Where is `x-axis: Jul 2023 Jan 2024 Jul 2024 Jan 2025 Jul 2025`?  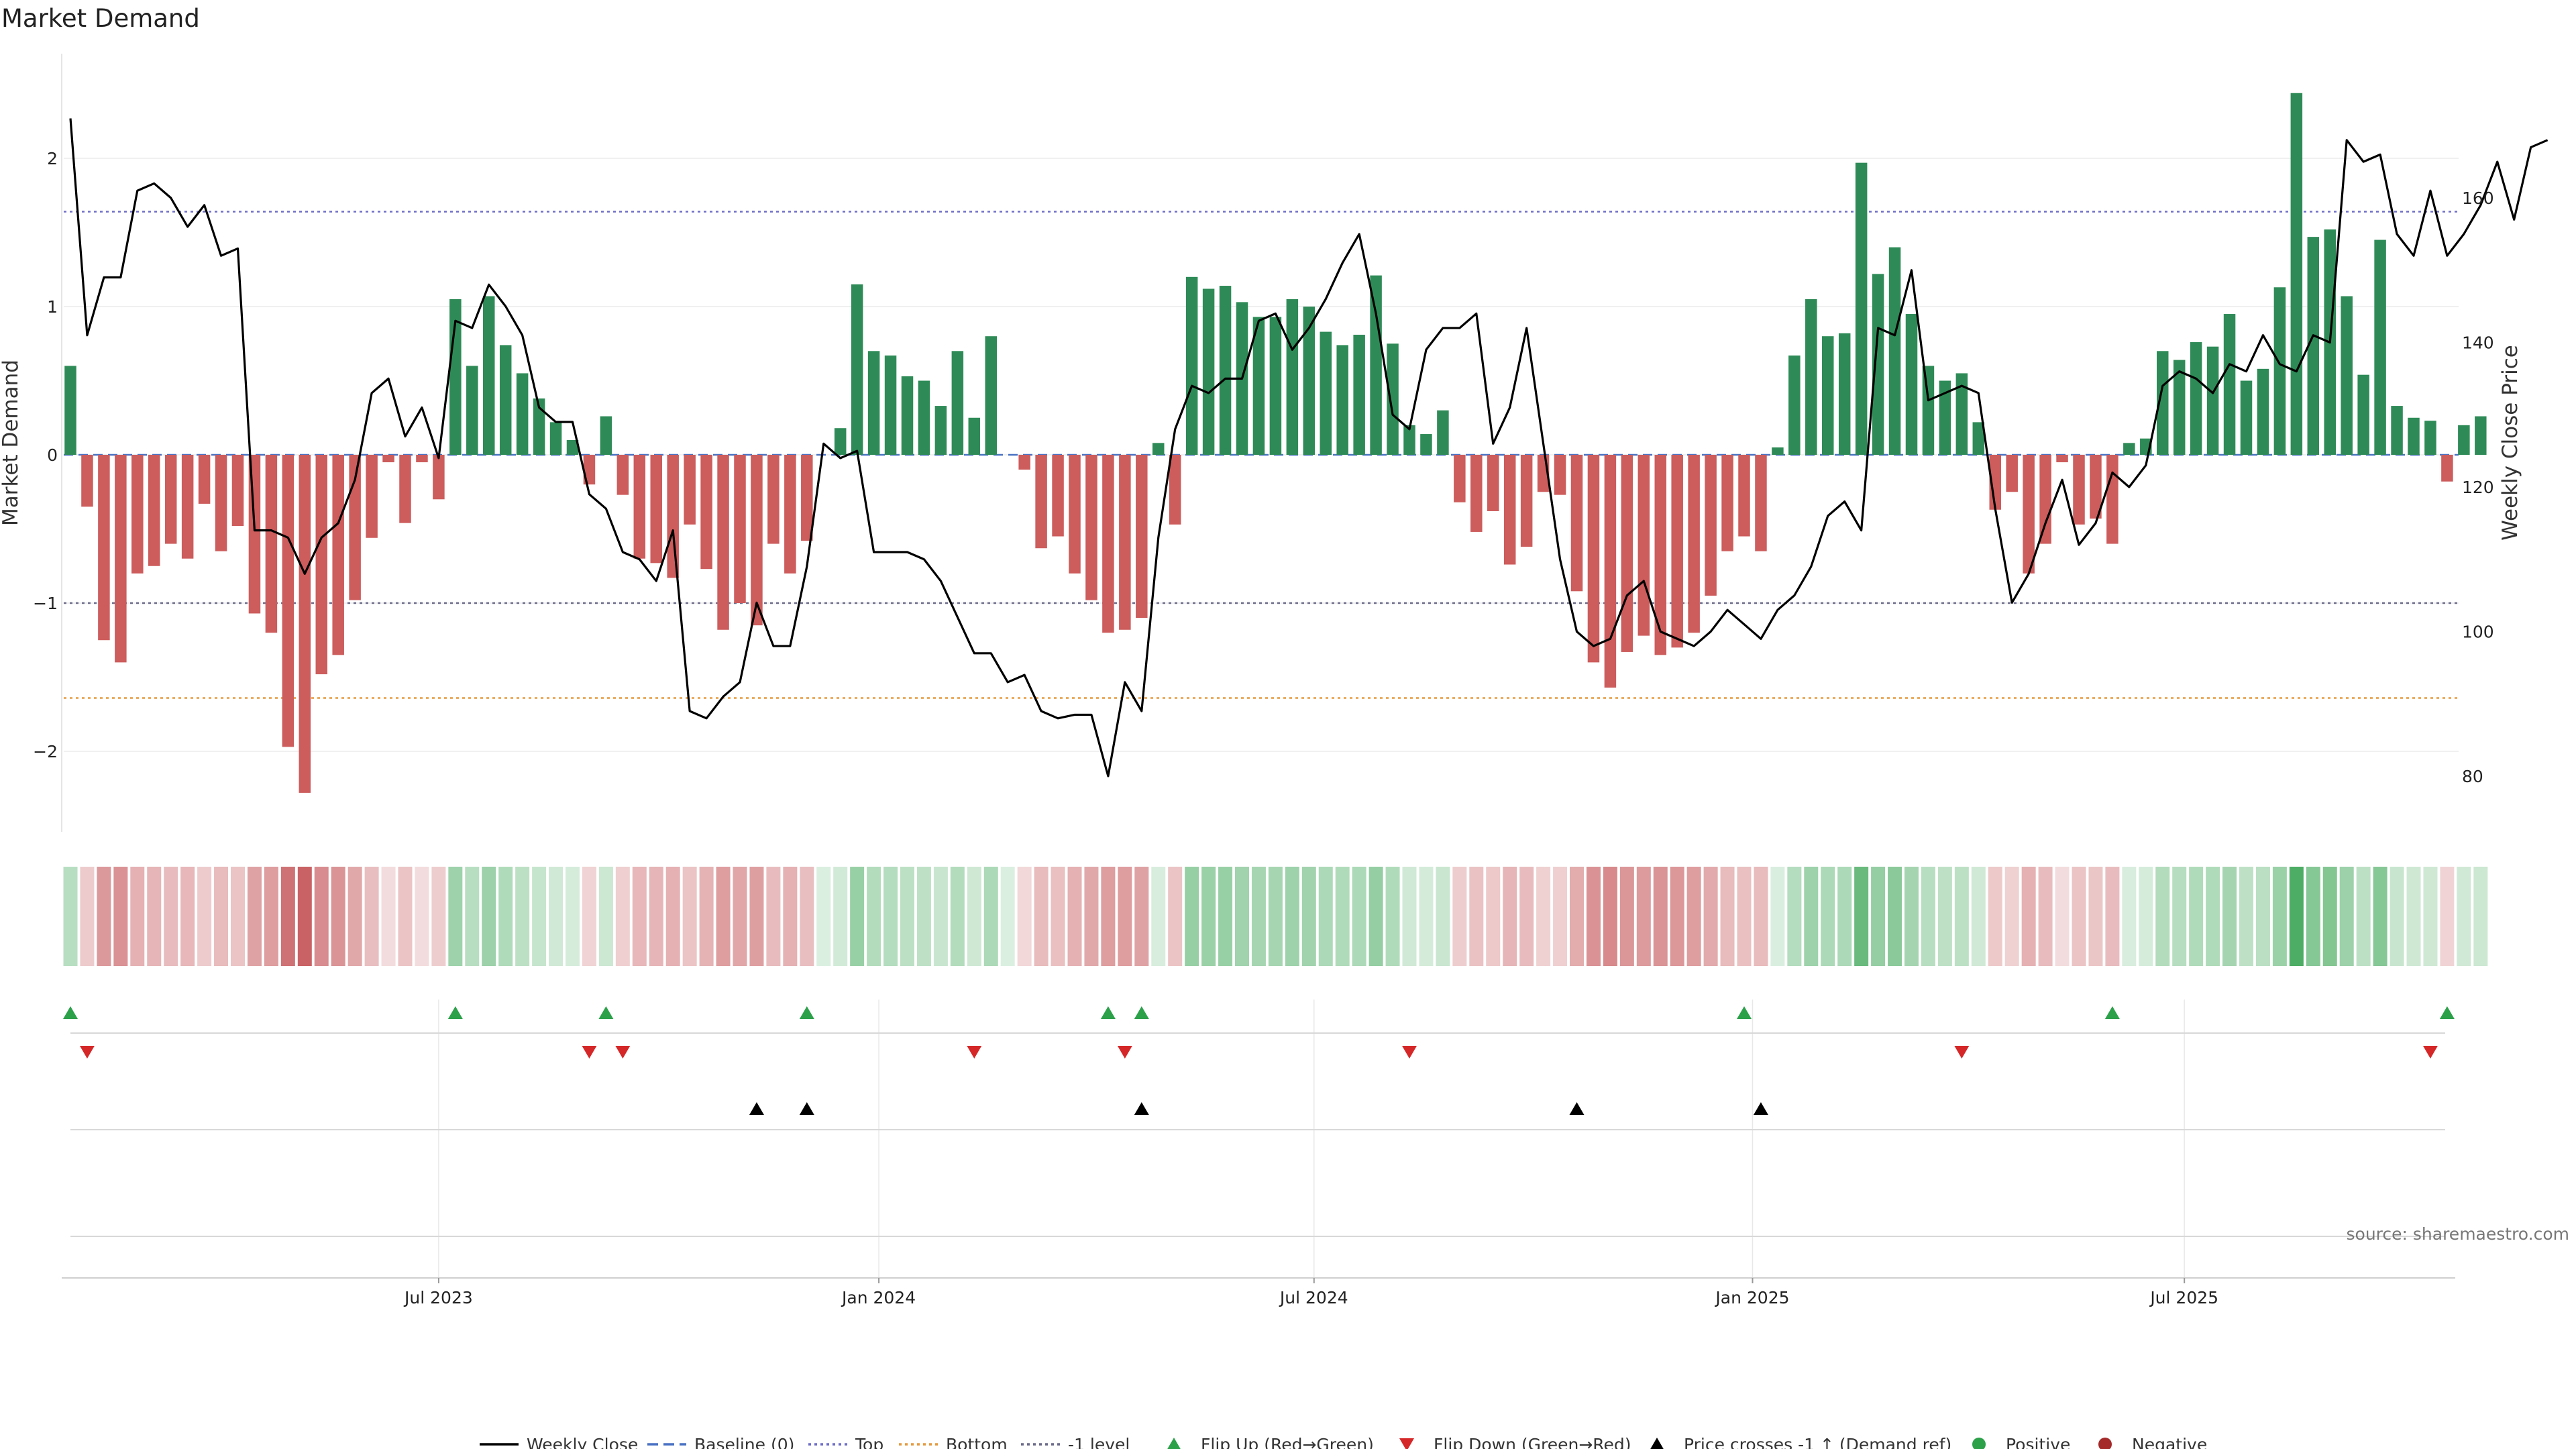
x-axis: Jul 2023 Jan 2024 Jul 2024 Jan 2025 Jul 2025 is located at coordinates (1258, 1292).